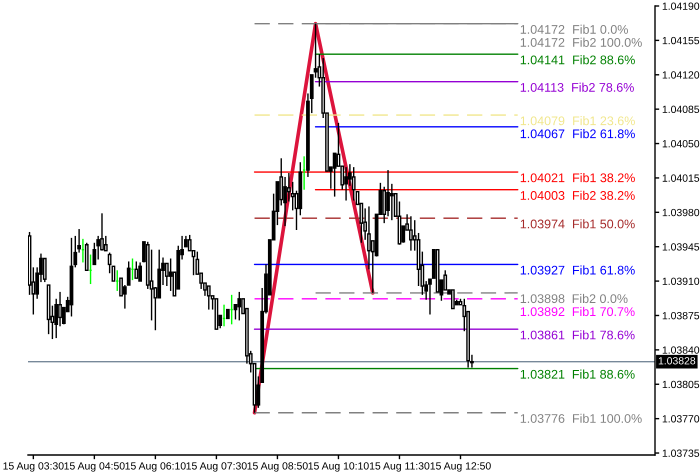 The width and height of the screenshot is (700, 476). Describe the element at coordinates (338, 467) in the screenshot. I see `x-tick-label: 15 Aug 10:10` at that location.